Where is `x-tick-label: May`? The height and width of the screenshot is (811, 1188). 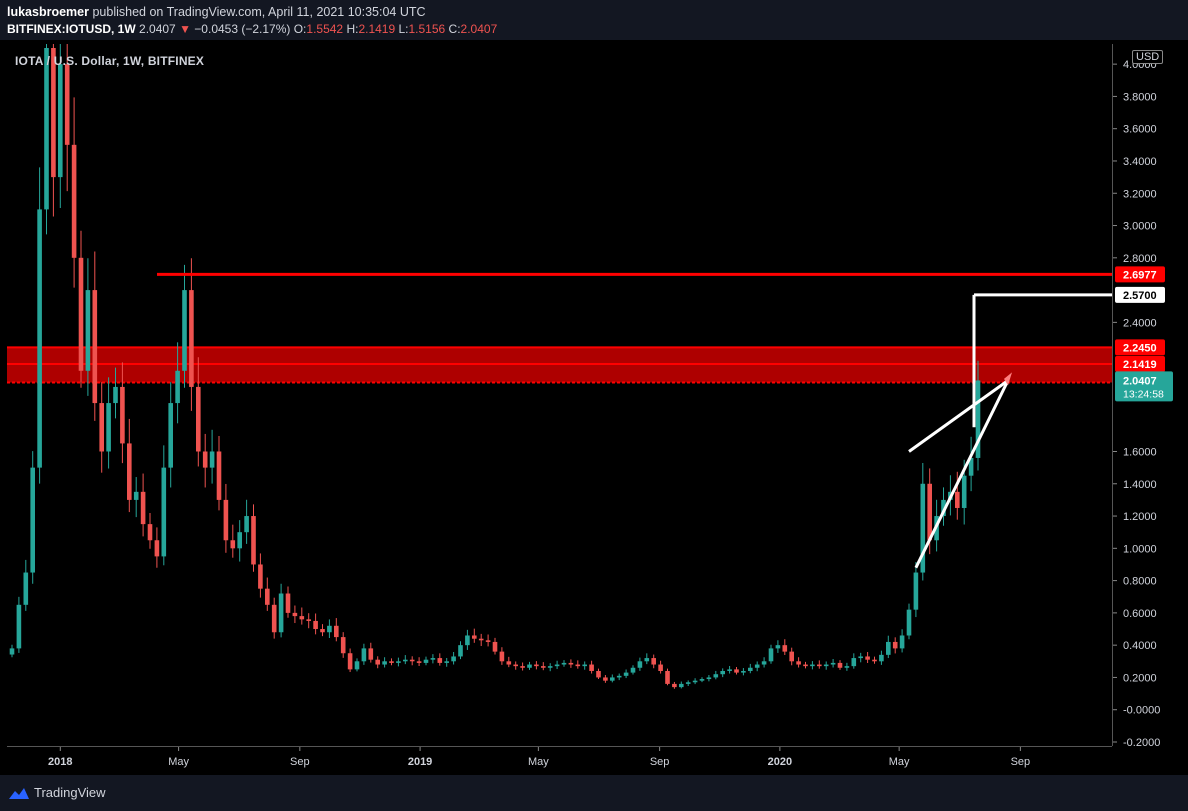 x-tick-label: May is located at coordinates (178, 762).